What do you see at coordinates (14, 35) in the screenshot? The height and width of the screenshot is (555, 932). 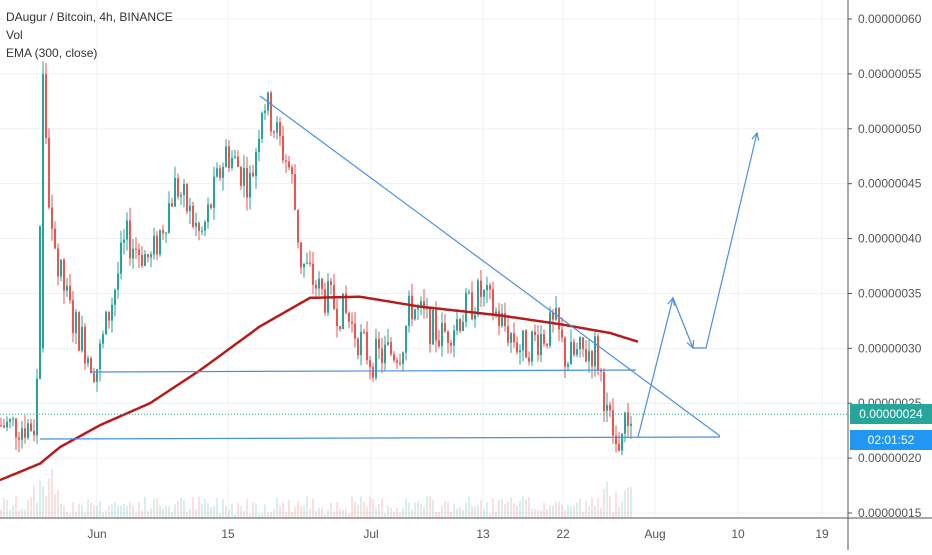 I see `volume-indicator-label: Vol` at bounding box center [14, 35].